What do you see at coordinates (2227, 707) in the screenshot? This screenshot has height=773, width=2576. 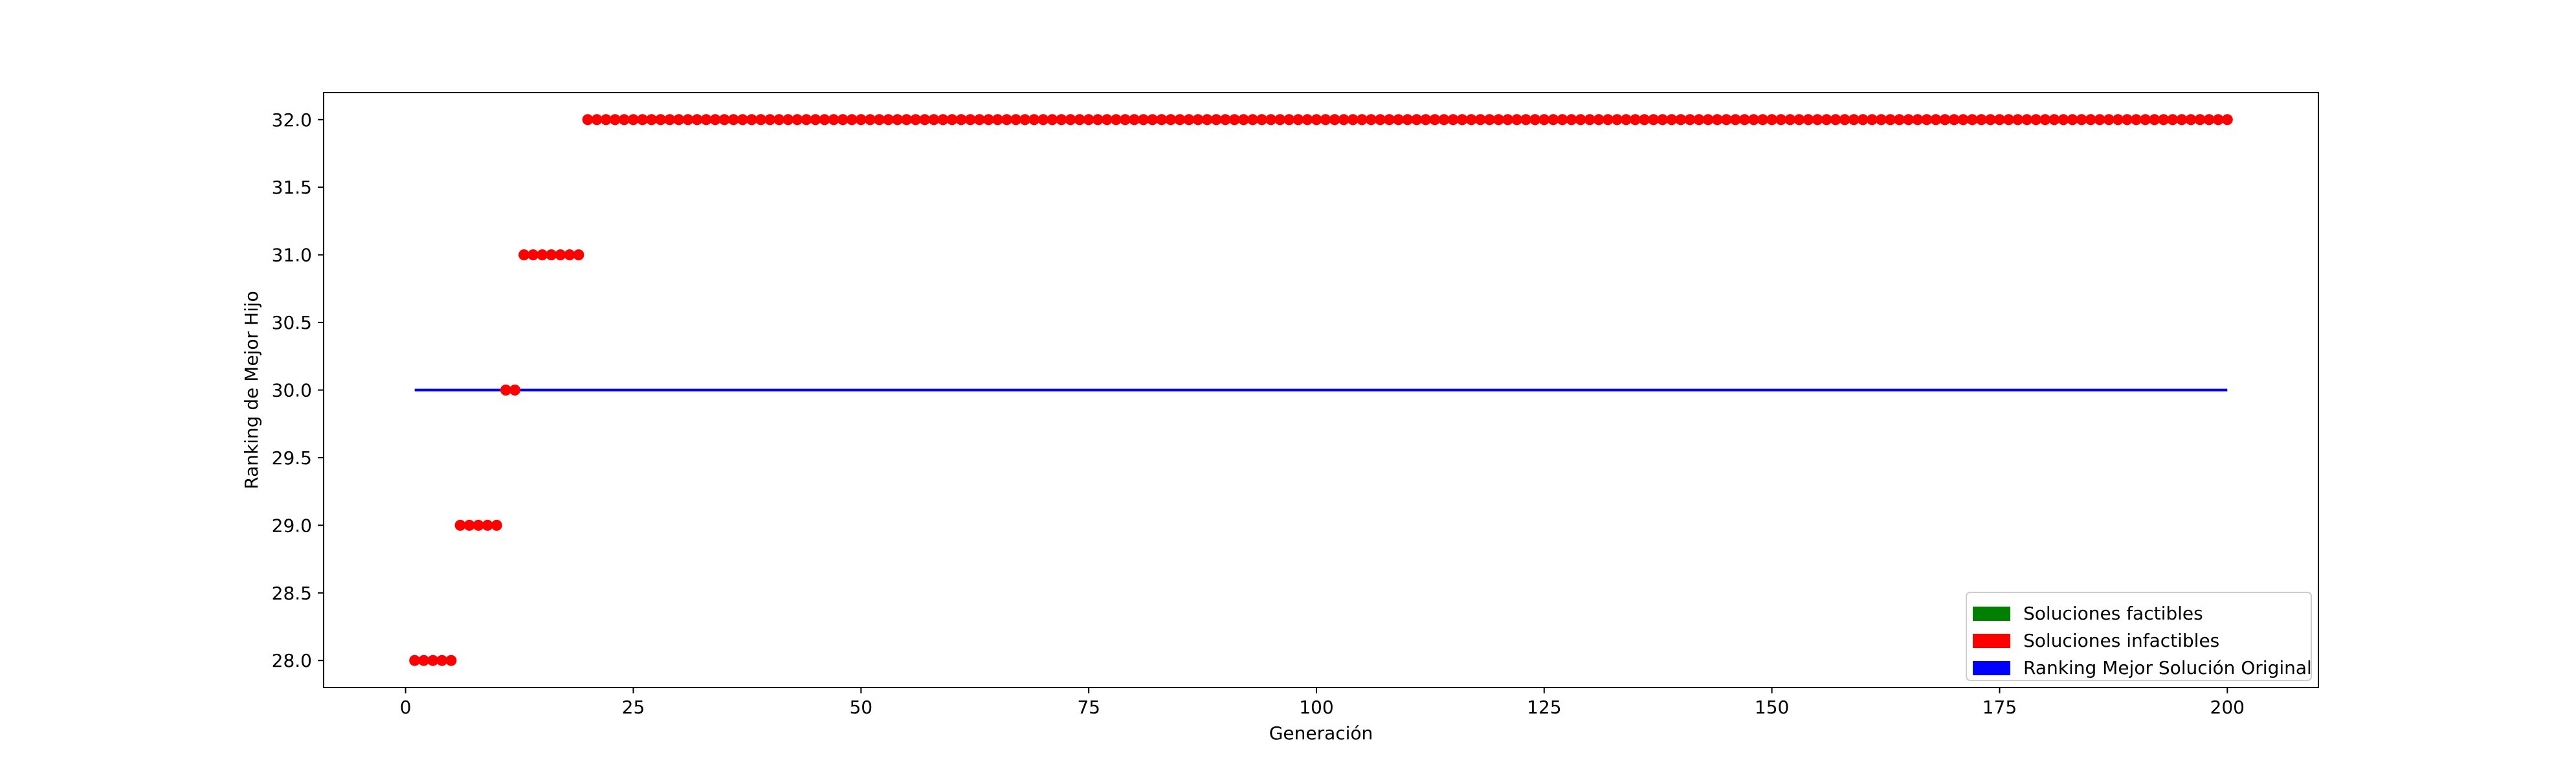 I see `x-tick-label: 200` at bounding box center [2227, 707].